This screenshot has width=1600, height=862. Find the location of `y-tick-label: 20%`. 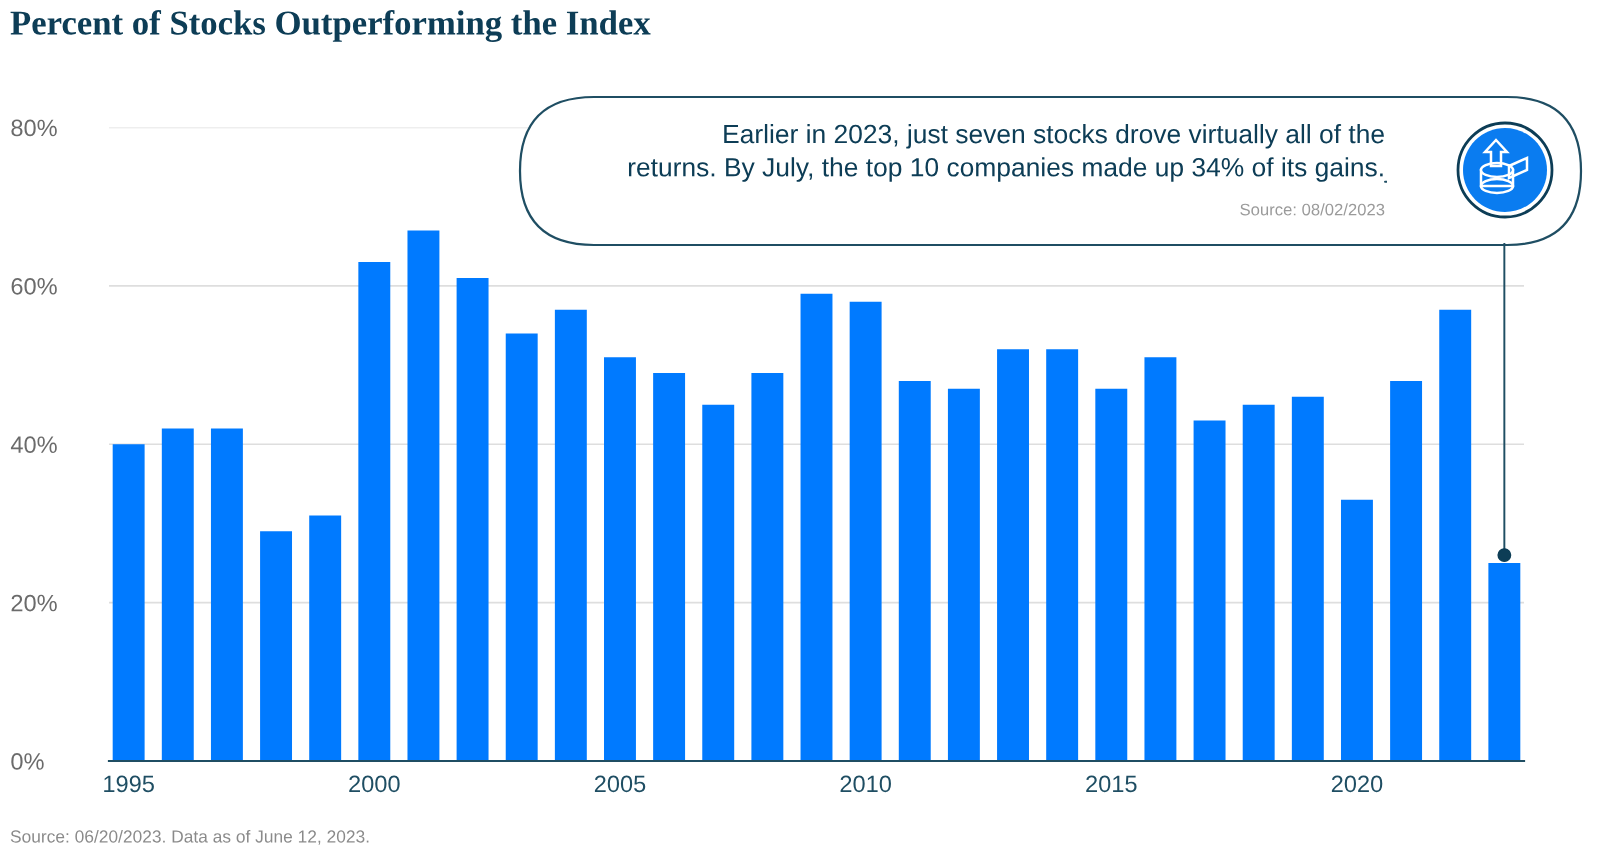

y-tick-label: 20% is located at coordinates (34, 603).